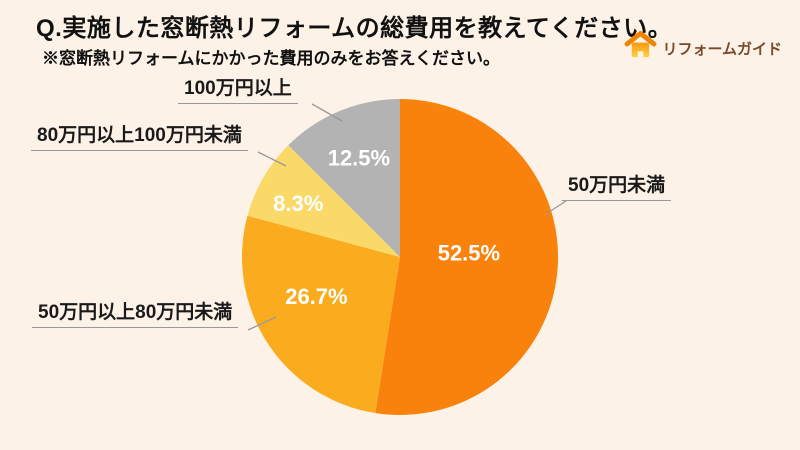 The width and height of the screenshot is (800, 450). I want to click on slice-percent-label-0: 52.5%, so click(469, 252).